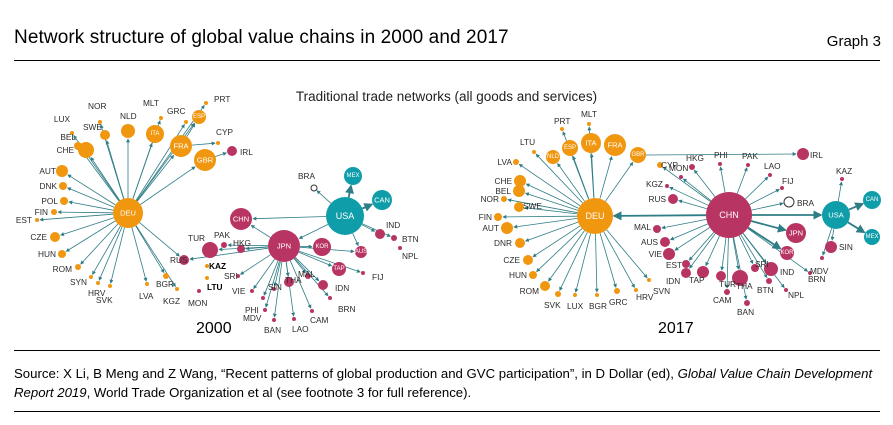  I want to click on edge-2000-jpn-fij, so click(329, 261).